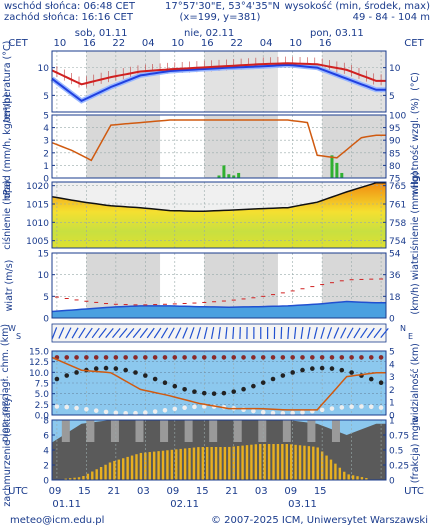 The image size is (434, 530). What do you see at coordinates (394, 154) in the screenshot?
I see `humidity-right-tick-label: 85` at bounding box center [394, 154].